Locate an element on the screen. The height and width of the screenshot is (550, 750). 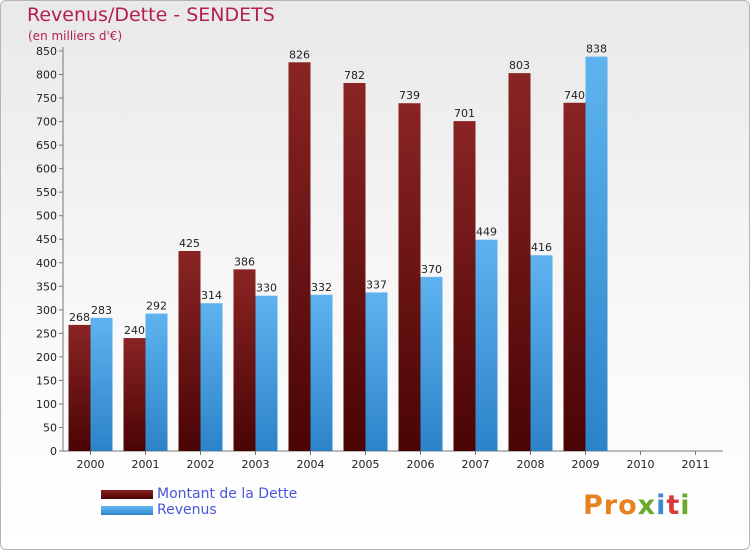
x-tick-label: 2009 is located at coordinates (586, 464).